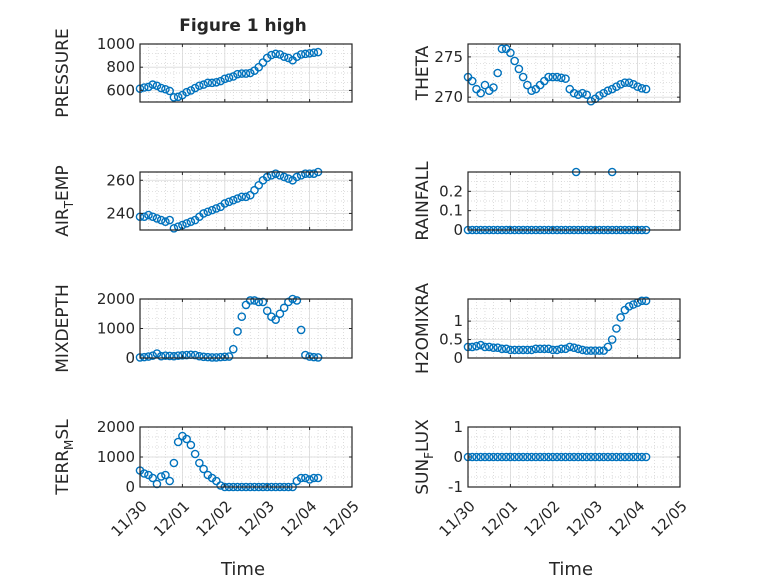 The image size is (778, 583). What do you see at coordinates (451, 191) in the screenshot?
I see `y-tick-label: 0.2` at bounding box center [451, 191].